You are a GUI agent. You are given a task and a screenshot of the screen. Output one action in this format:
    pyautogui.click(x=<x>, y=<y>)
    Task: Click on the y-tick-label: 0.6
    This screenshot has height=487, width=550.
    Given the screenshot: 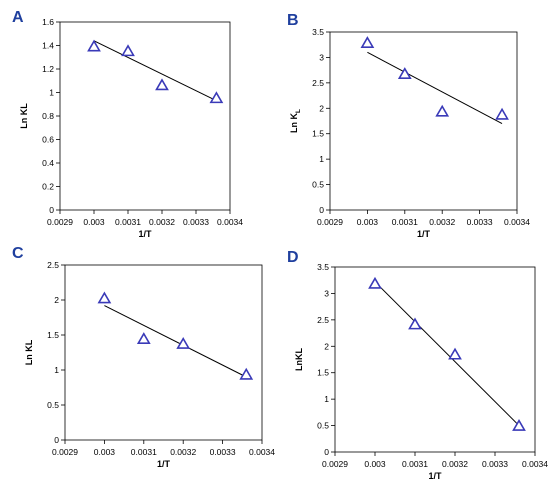 What is the action you would take?
    pyautogui.click(x=48, y=140)
    